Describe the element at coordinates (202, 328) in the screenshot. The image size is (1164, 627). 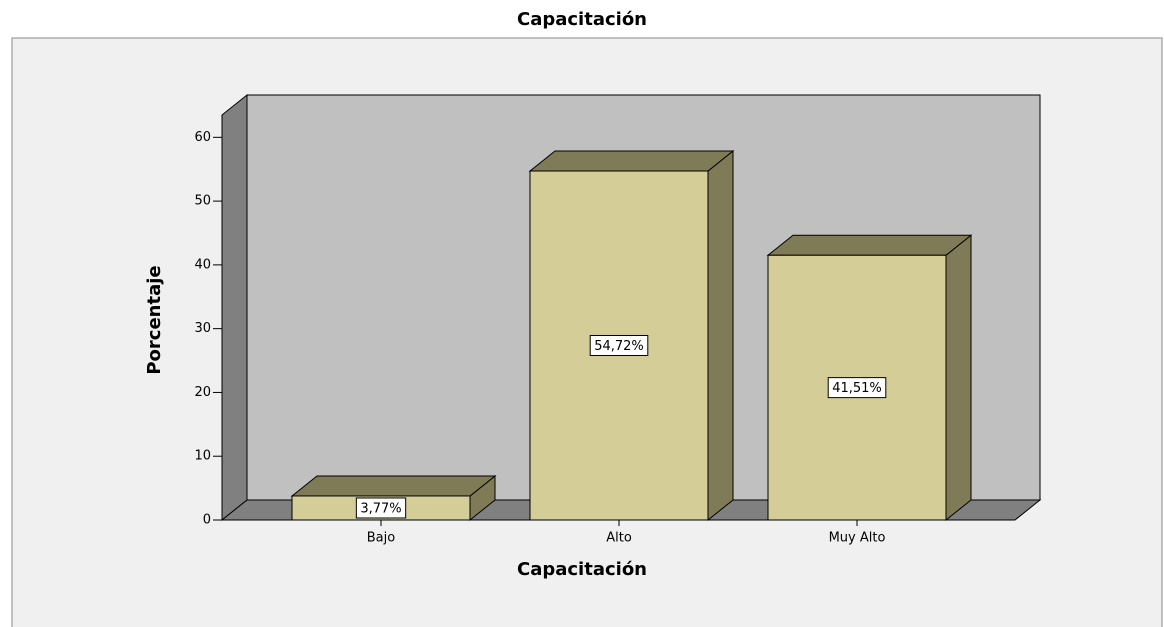
I see `y-tick-label: 30` at that location.